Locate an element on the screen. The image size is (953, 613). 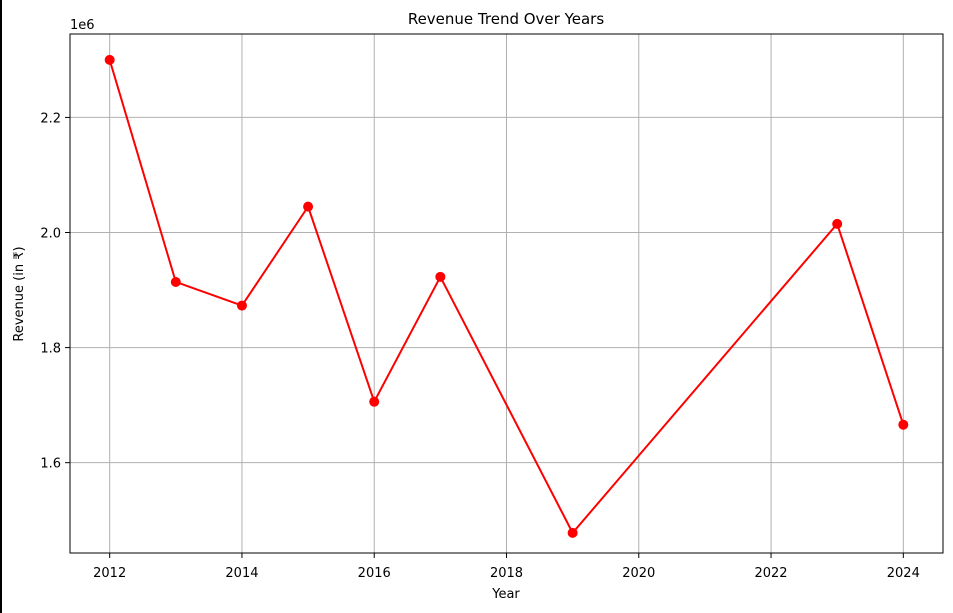
y-tick-label: 2.0 is located at coordinates (50, 234).